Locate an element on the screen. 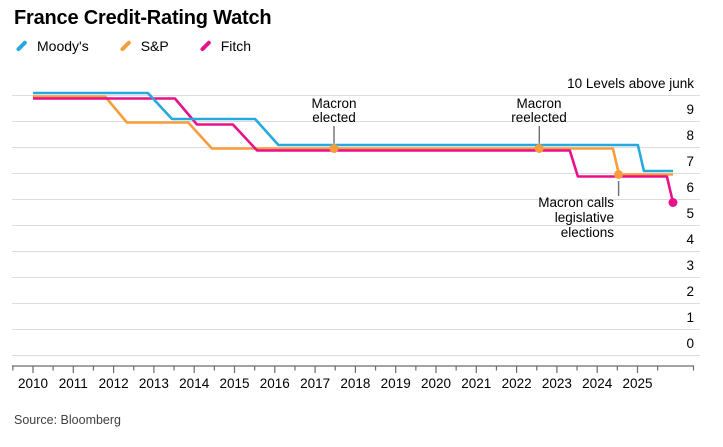 The image size is (723, 447). y-tick-label: 3 is located at coordinates (690, 265).